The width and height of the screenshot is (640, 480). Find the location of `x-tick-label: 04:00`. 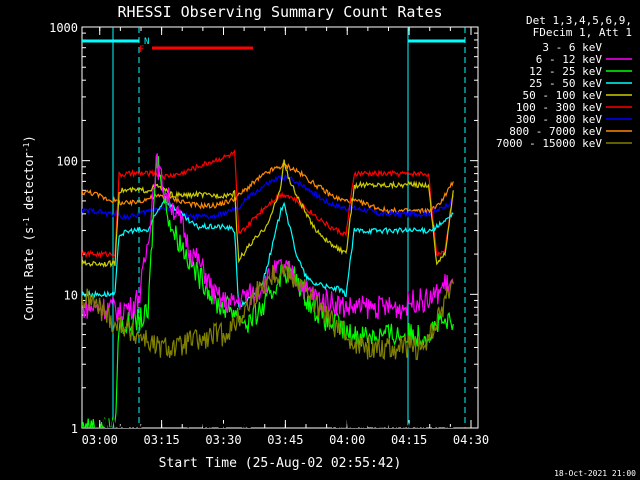

x-tick-label: 04:00 is located at coordinates (347, 440).